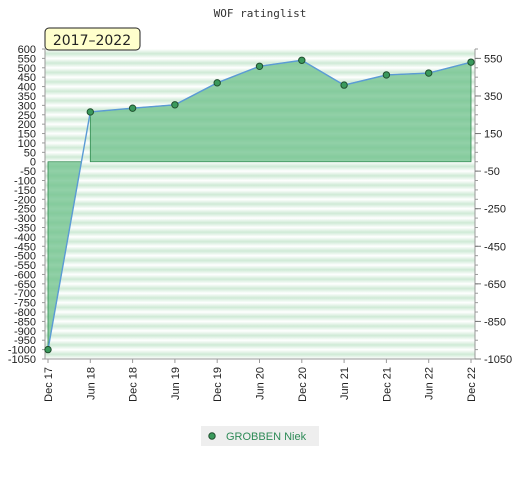  I want to click on left-tick-label: 250, so click(27, 116).